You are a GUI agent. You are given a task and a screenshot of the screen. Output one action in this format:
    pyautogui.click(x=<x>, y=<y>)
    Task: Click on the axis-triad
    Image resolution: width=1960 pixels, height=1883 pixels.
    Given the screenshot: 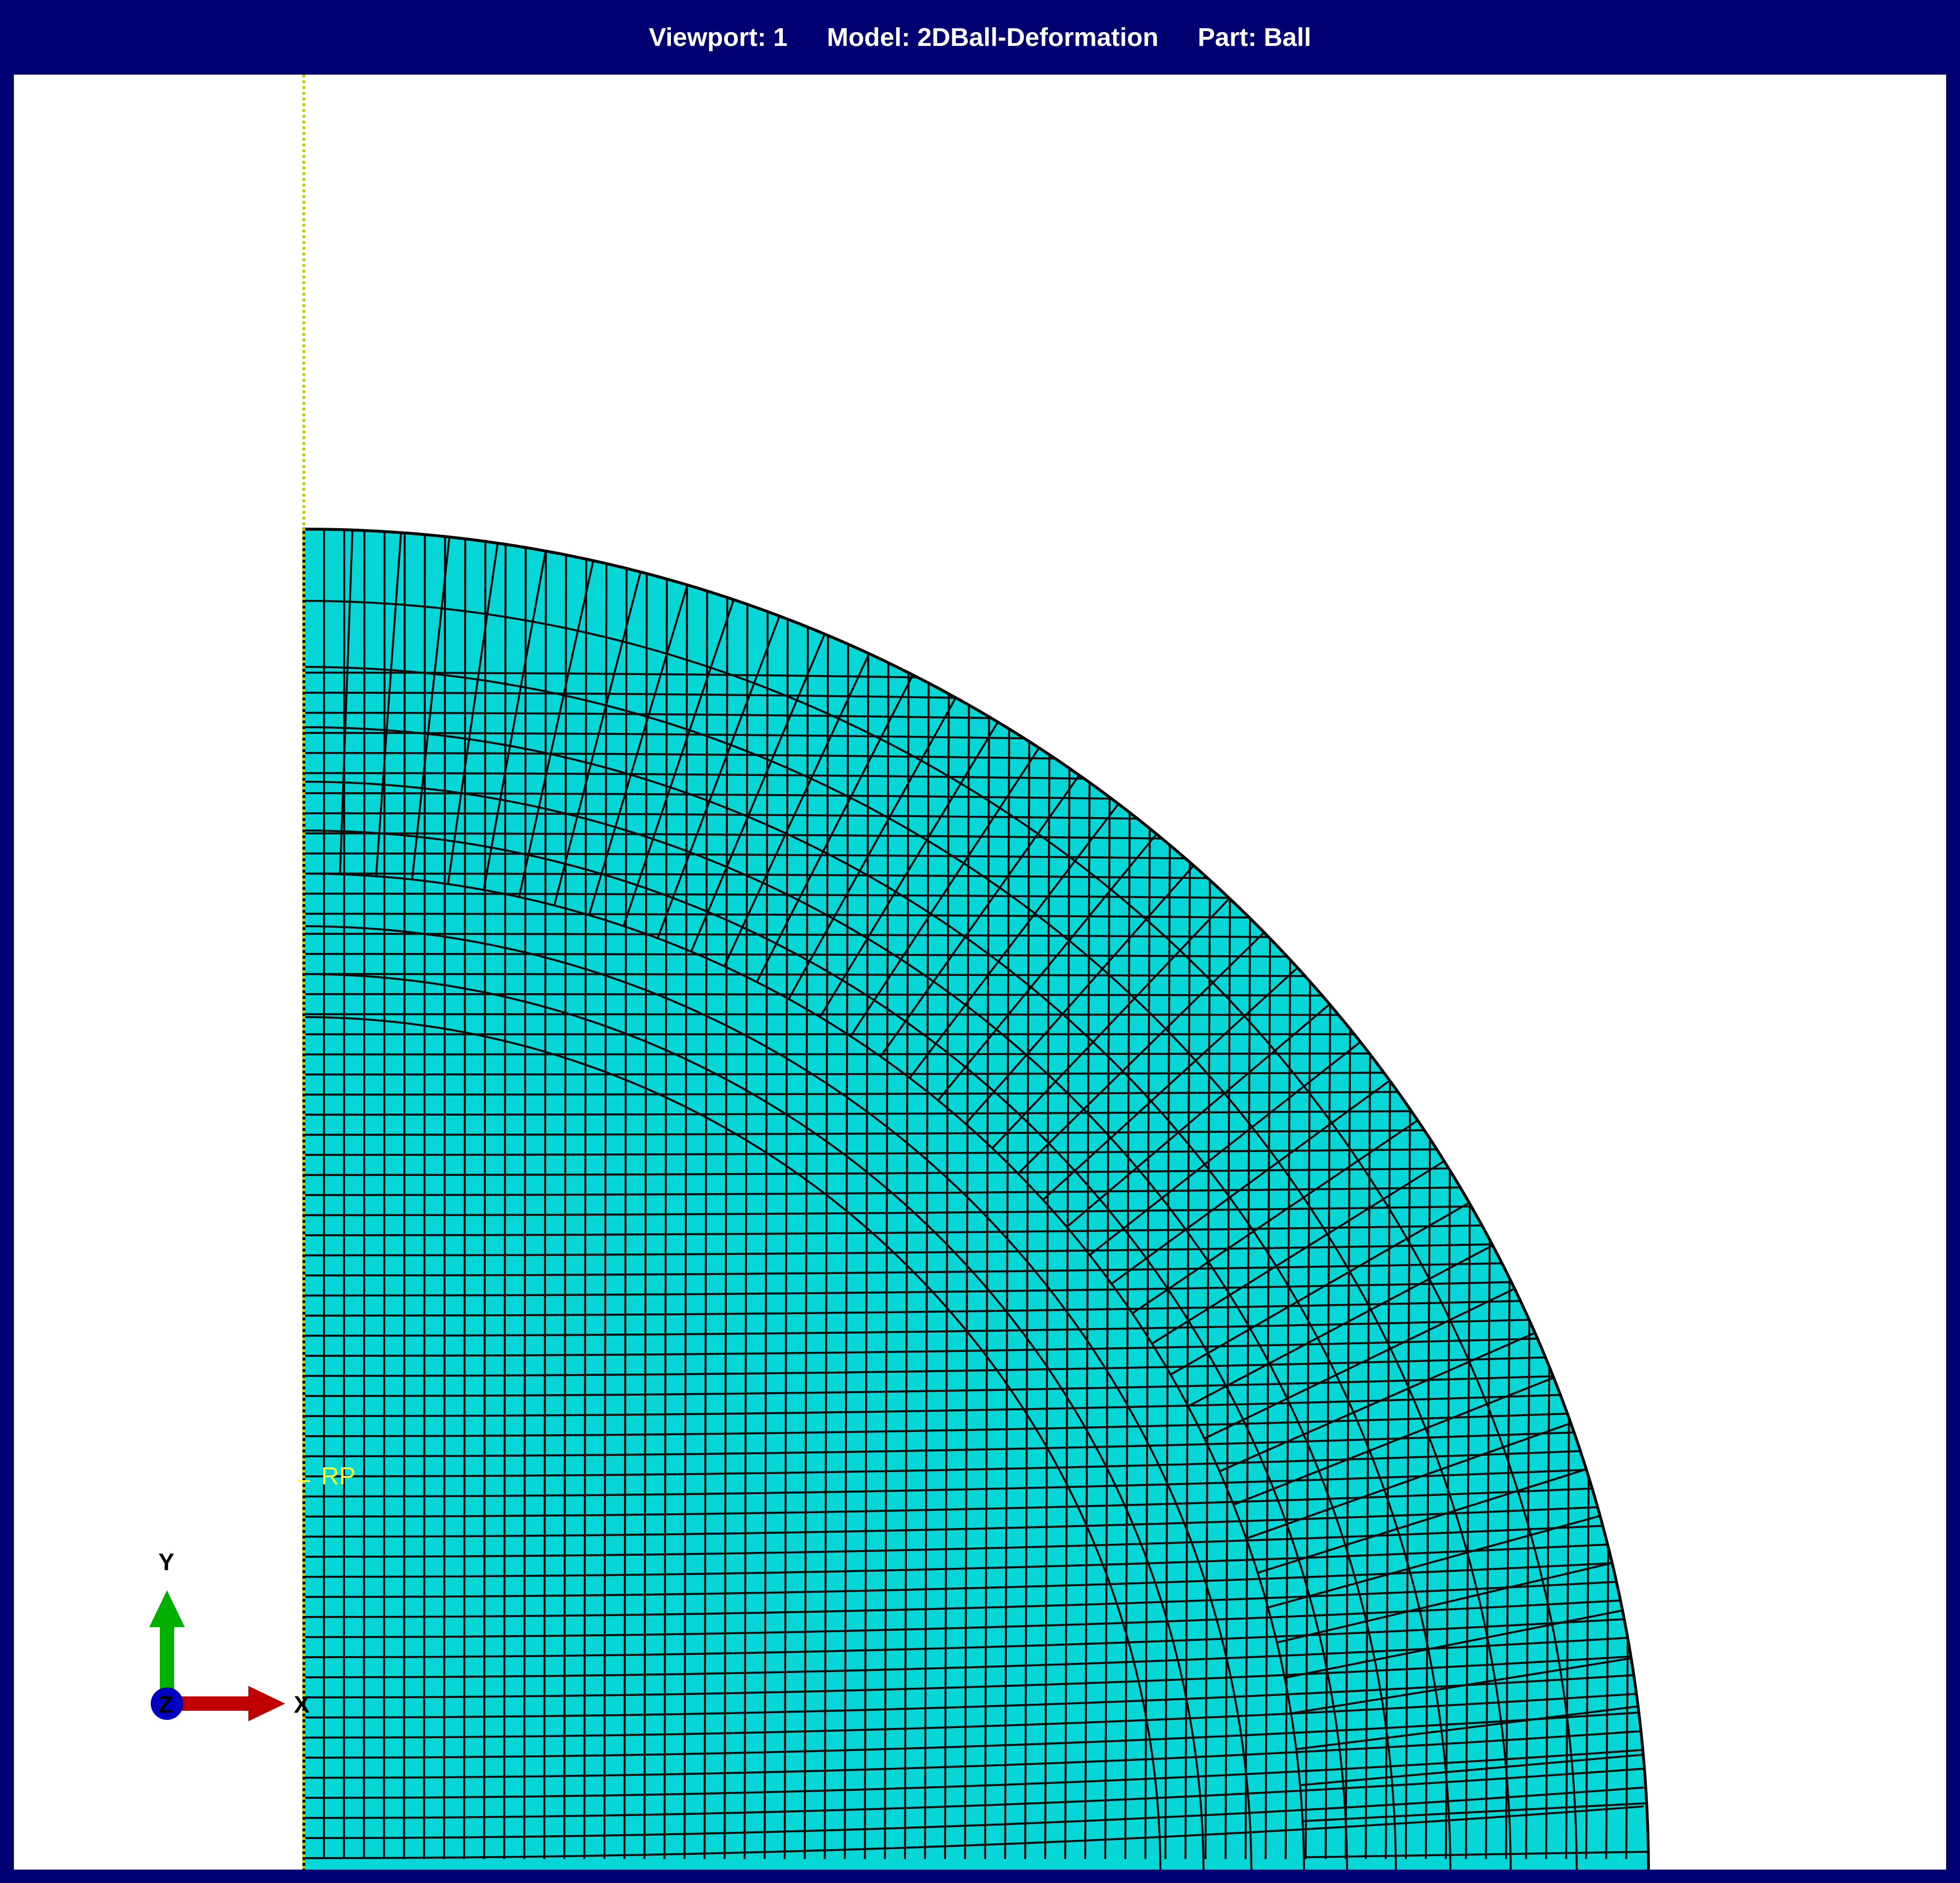 What is the action you would take?
    pyautogui.click(x=217, y=1655)
    